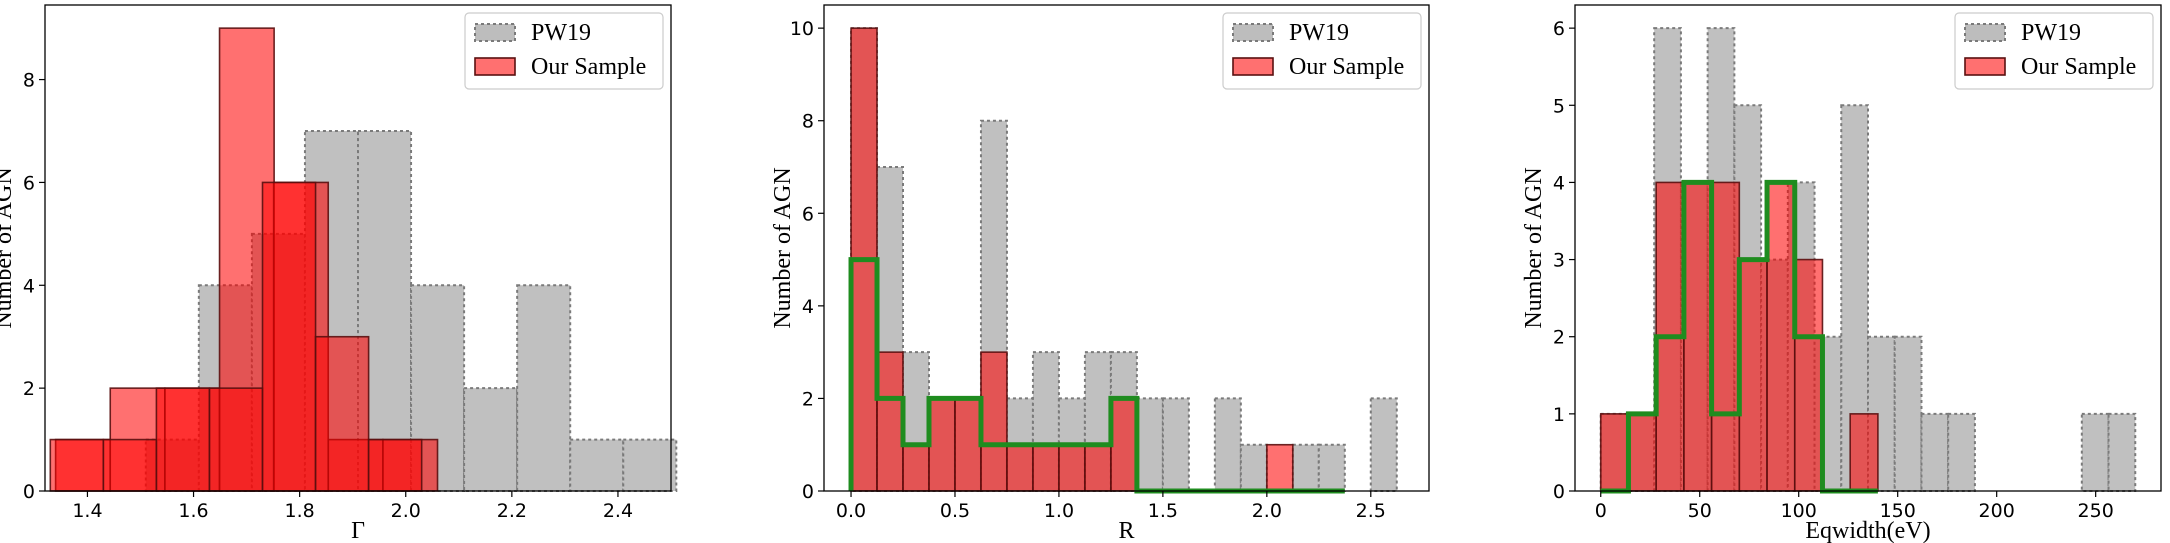 The image size is (2170, 543). Describe the element at coordinates (193, 511) in the screenshot. I see `x-tick-label: 1.6` at that location.